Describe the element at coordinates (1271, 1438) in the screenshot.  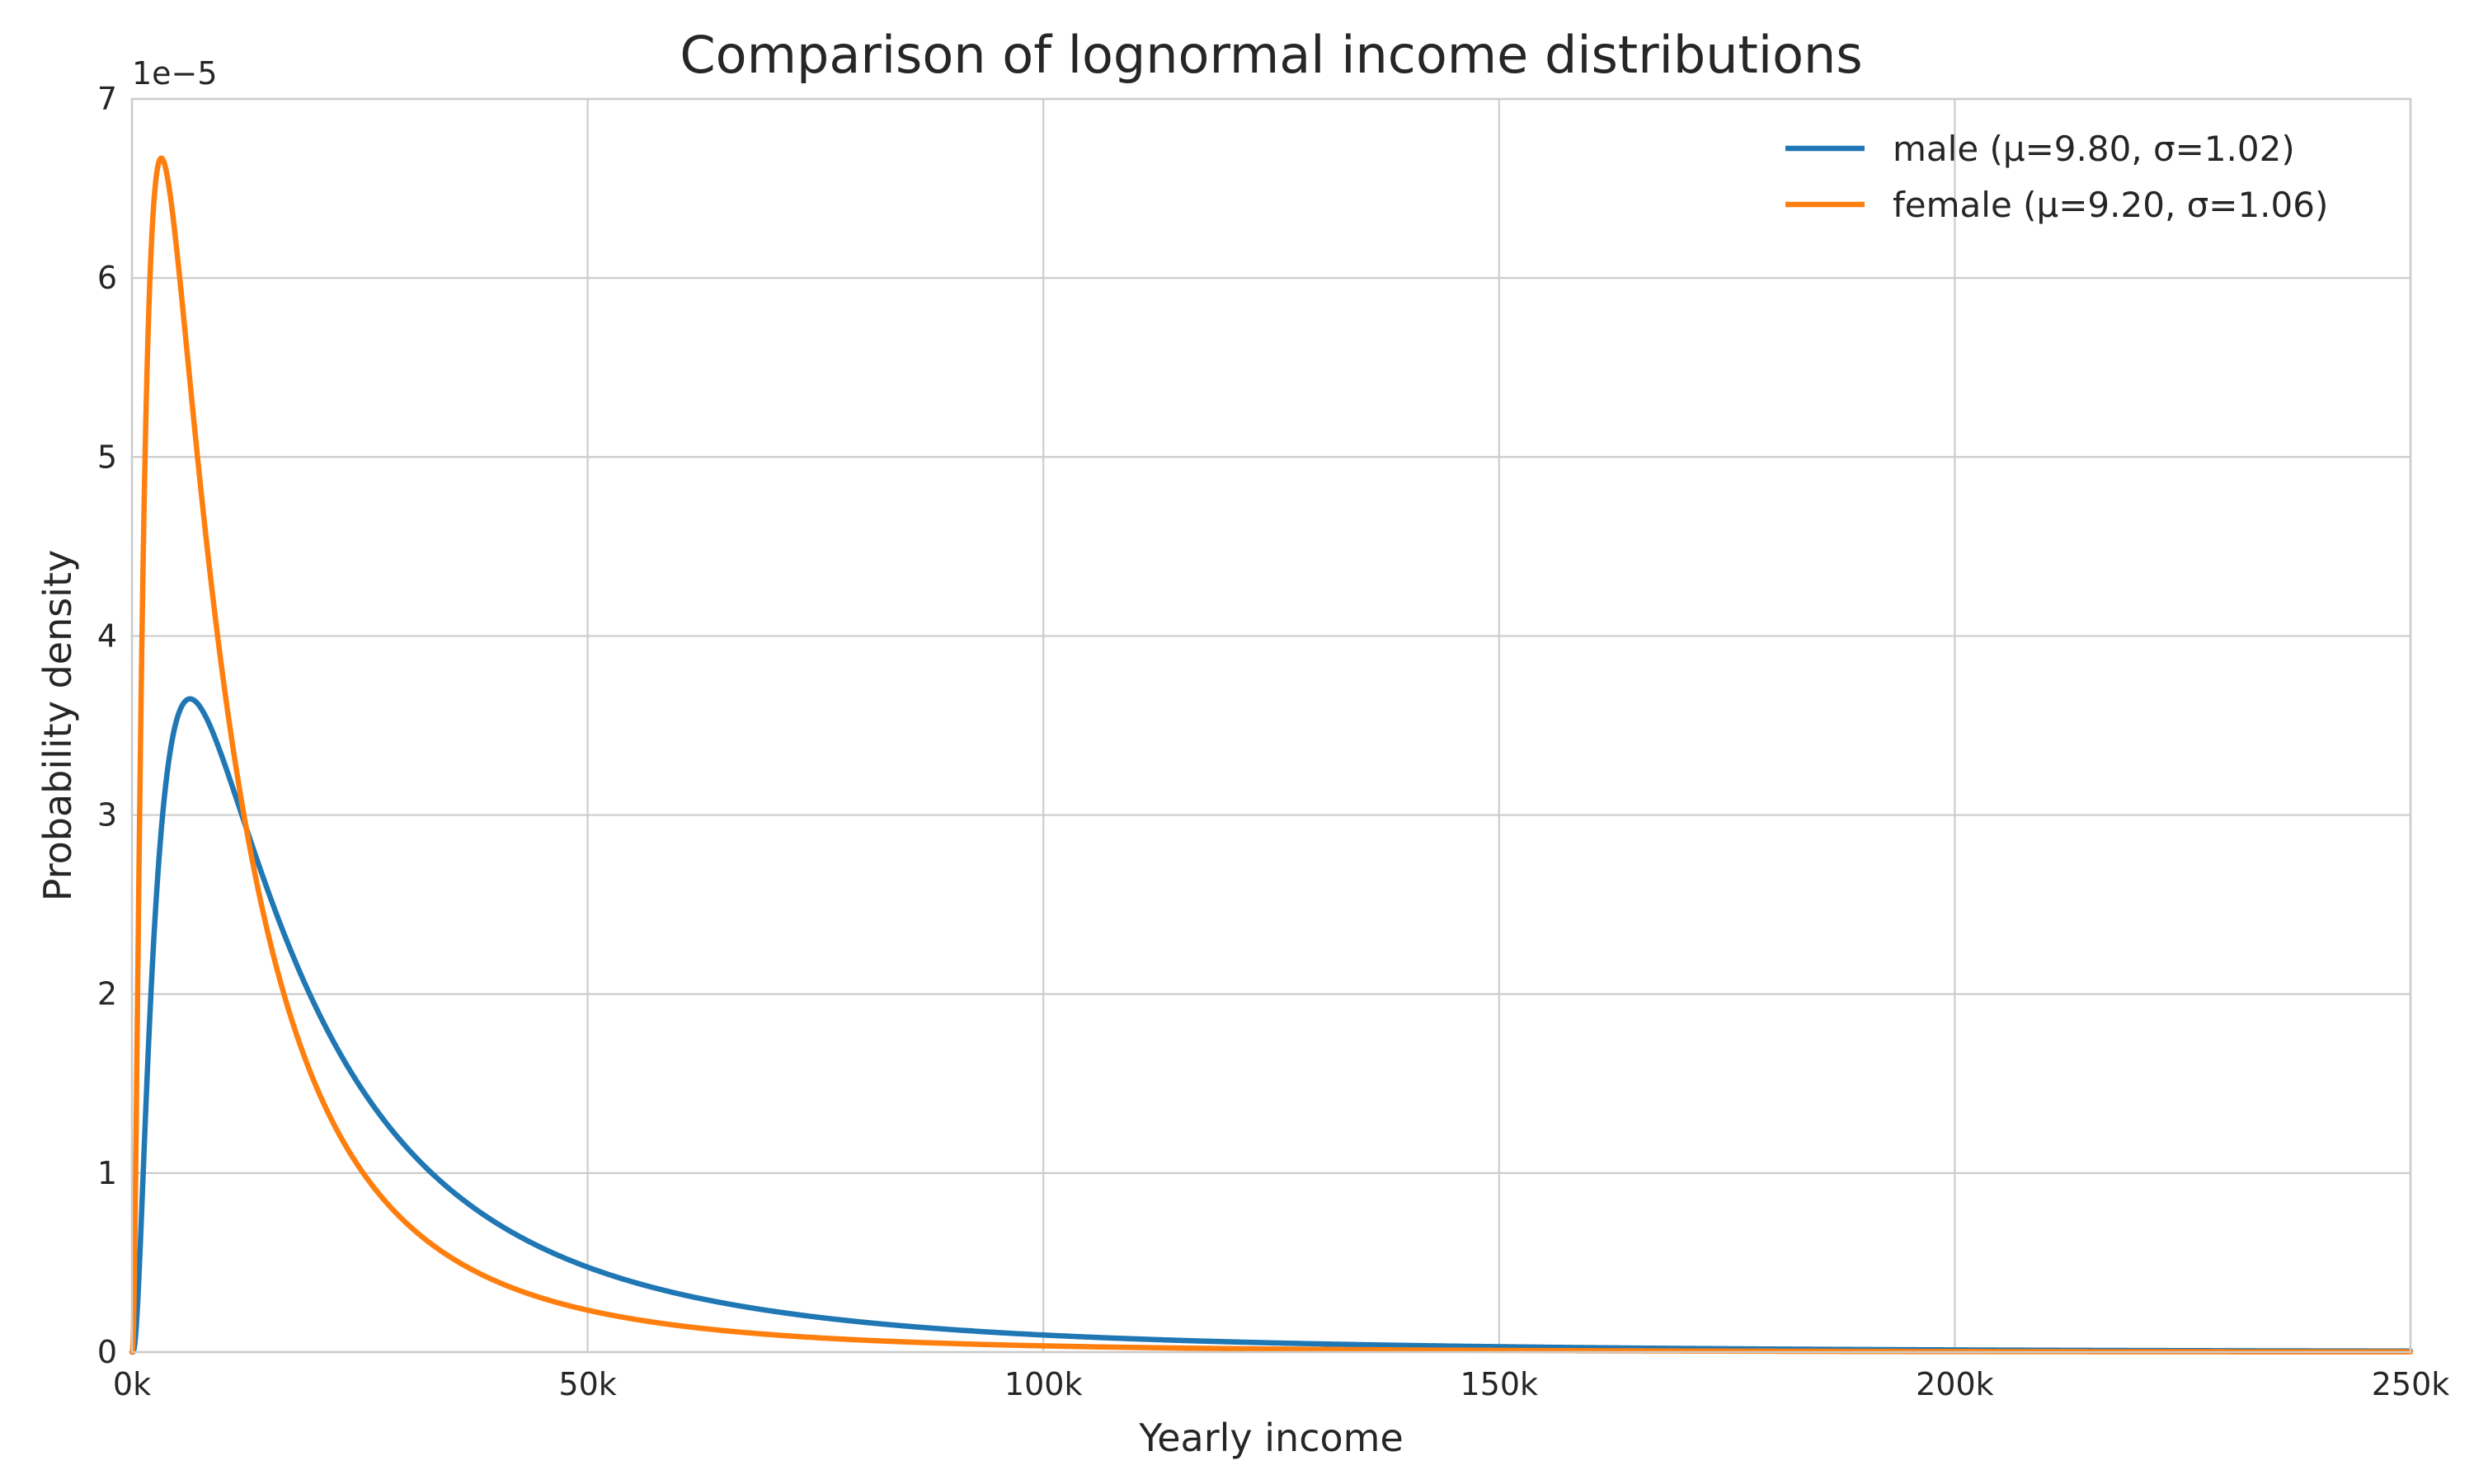
I see `x-axis-label: Yearly income` at that location.